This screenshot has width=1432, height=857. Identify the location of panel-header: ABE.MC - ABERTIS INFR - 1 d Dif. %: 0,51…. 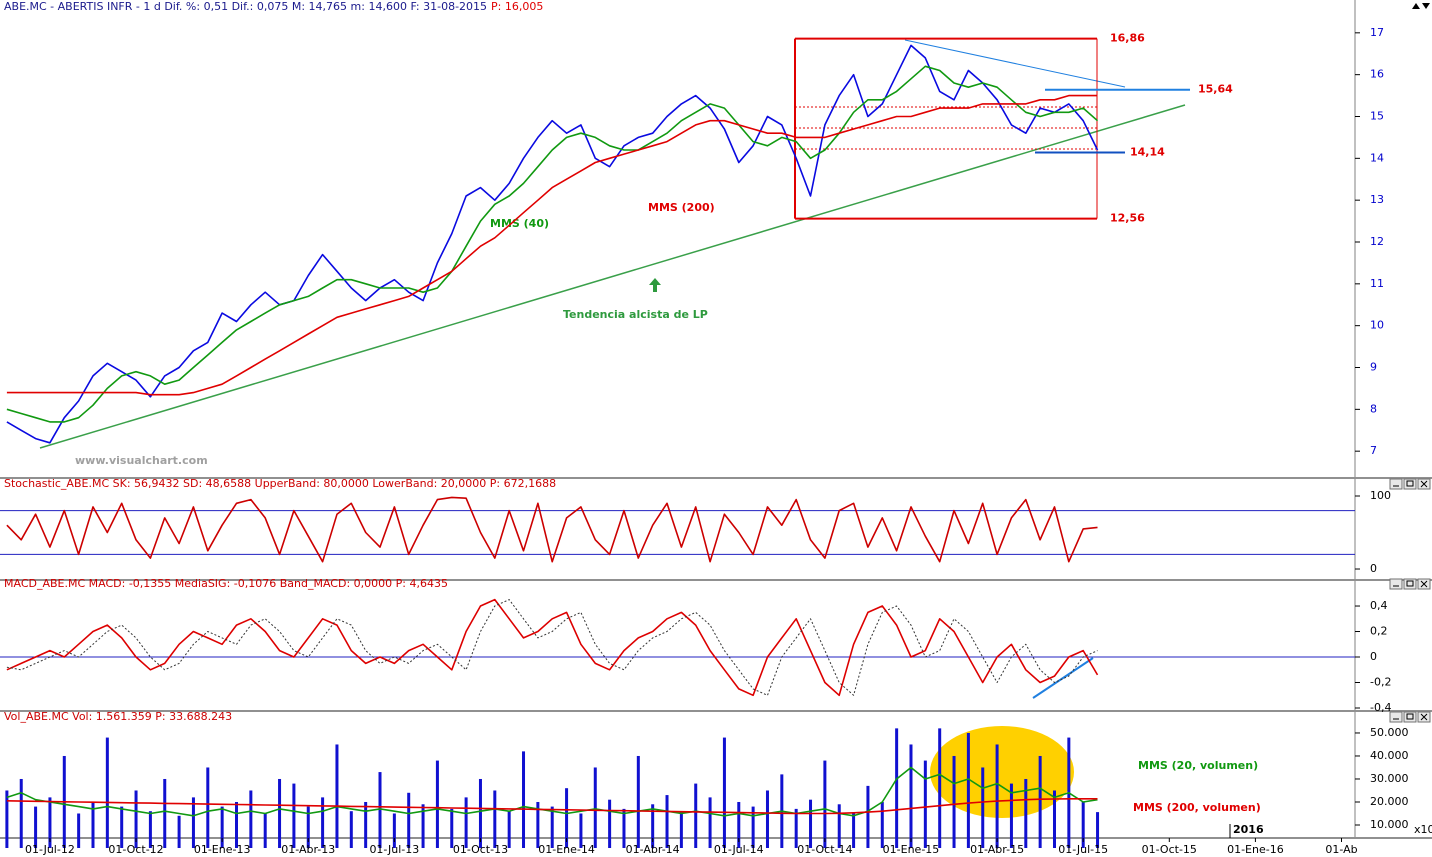
(273, 6).